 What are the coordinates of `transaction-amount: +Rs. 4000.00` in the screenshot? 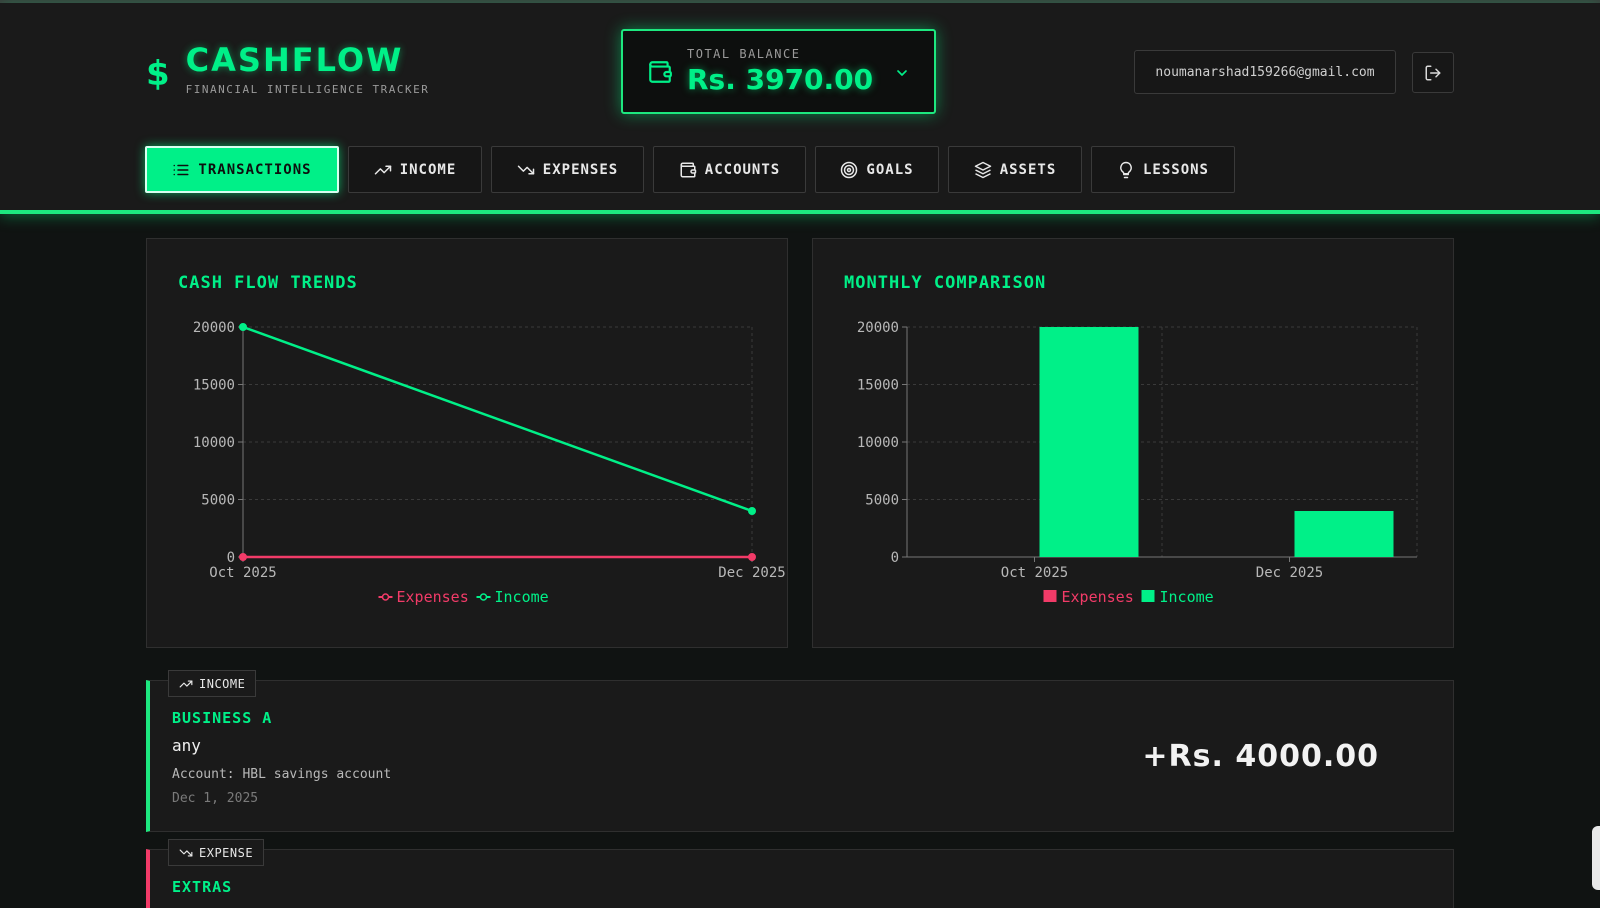 It's located at (1260, 756).